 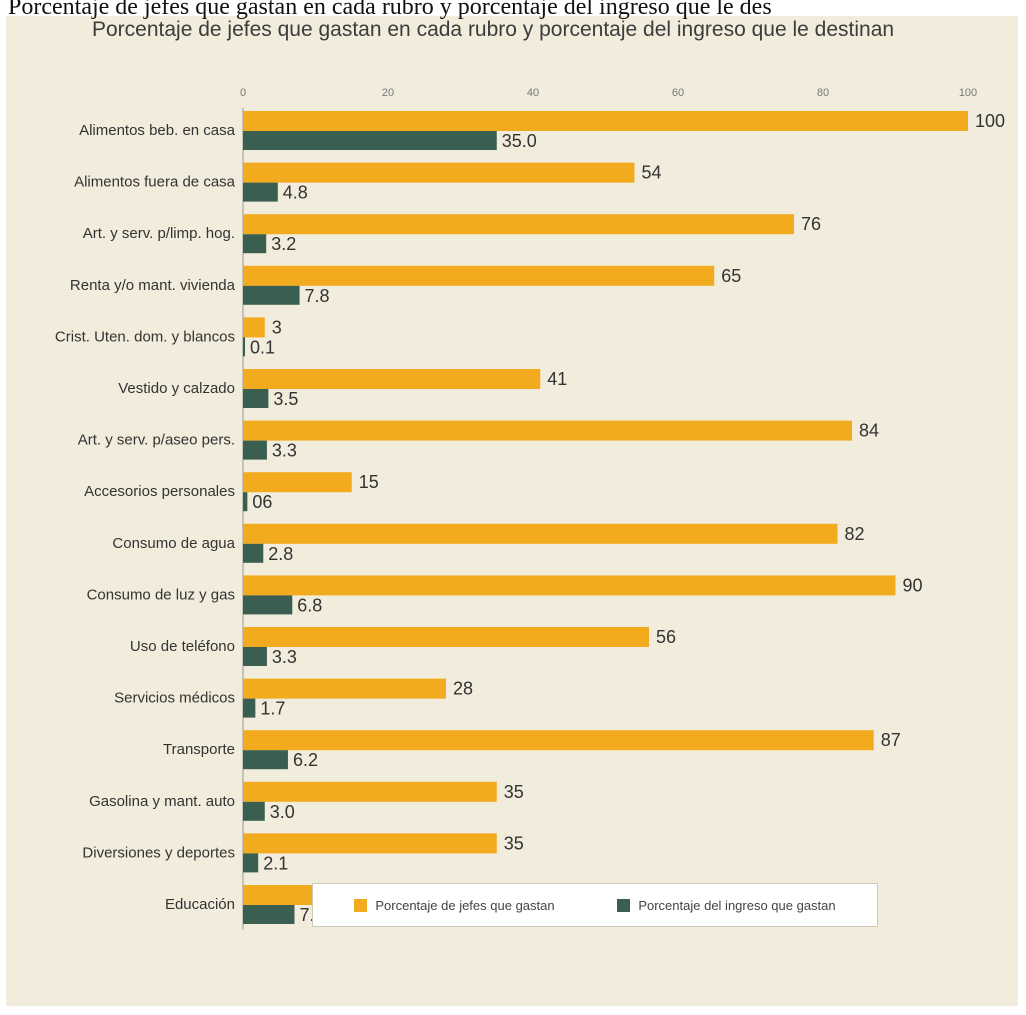 I want to click on category-label: Gasolina y mant. auto, so click(x=162, y=801).